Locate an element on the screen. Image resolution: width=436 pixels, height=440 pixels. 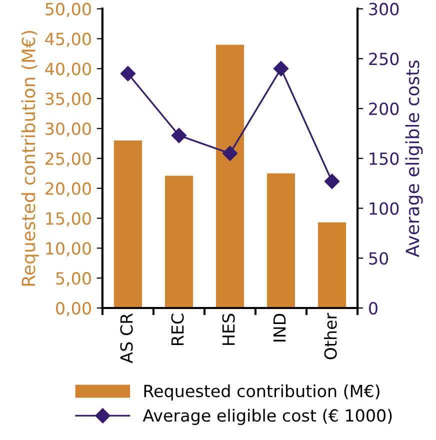
y-tick-label: 40,00 is located at coordinates (68, 69).